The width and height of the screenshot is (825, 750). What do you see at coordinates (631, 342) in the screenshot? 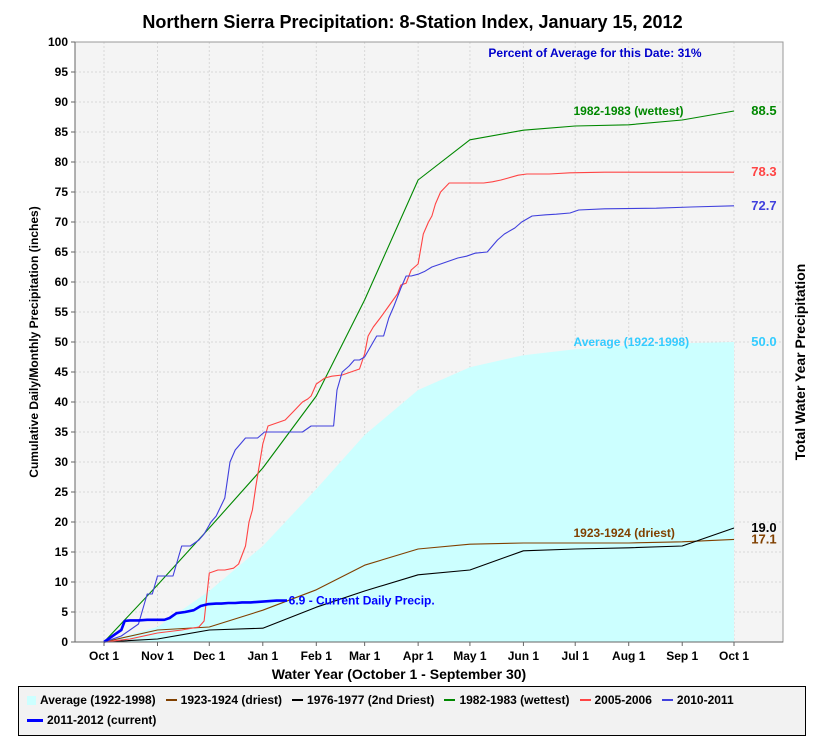
I see `series-annotation: Average (1922-1998)` at bounding box center [631, 342].